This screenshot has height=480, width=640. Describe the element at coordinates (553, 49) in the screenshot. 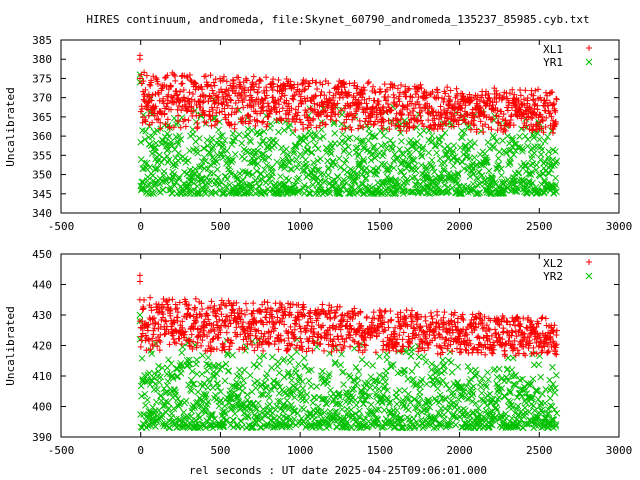

I see `legend-label-xl1: XL1` at that location.